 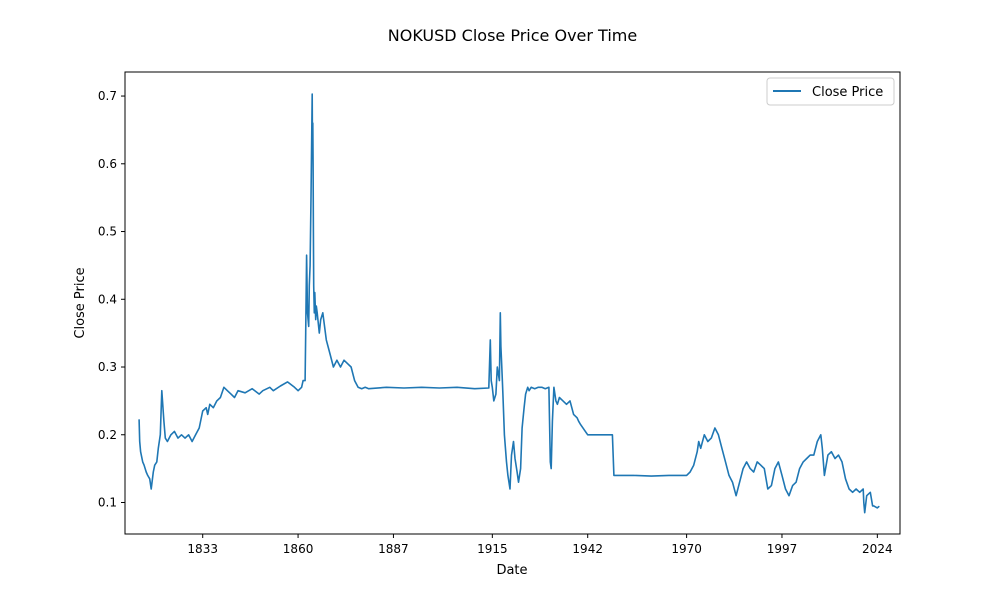 What do you see at coordinates (107, 435) in the screenshot?
I see `y-tick-label: 0.2` at bounding box center [107, 435].